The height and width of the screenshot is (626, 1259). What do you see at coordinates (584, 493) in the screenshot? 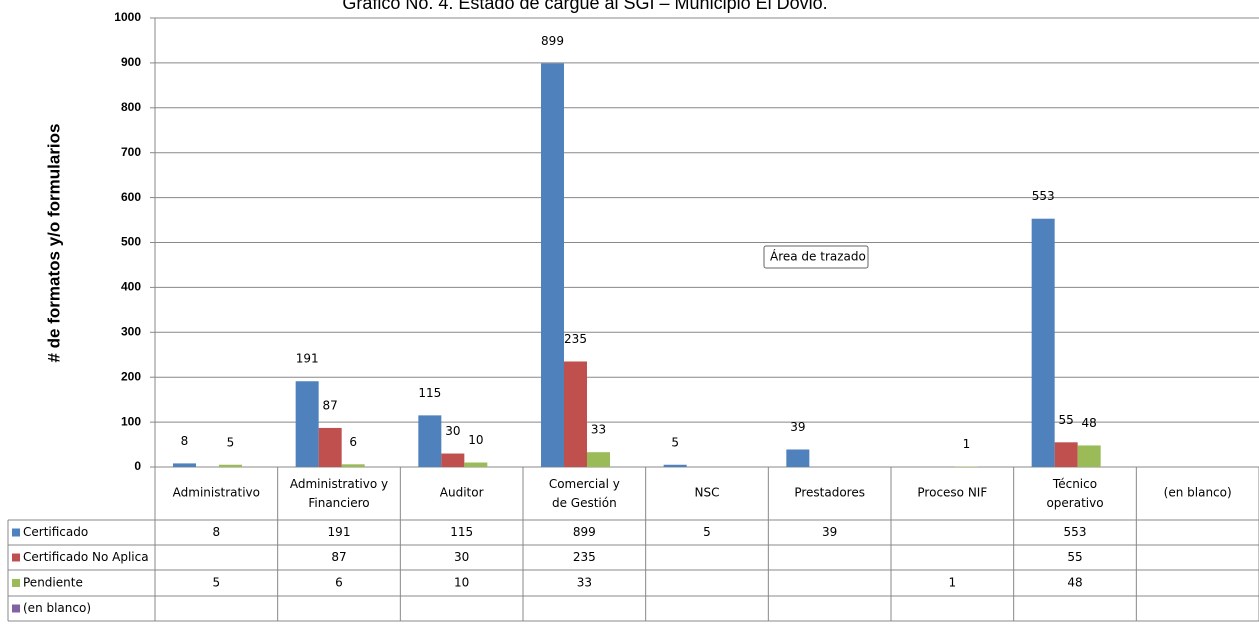
I see `x-tick-label: Comercial y de Gestión` at bounding box center [584, 493].